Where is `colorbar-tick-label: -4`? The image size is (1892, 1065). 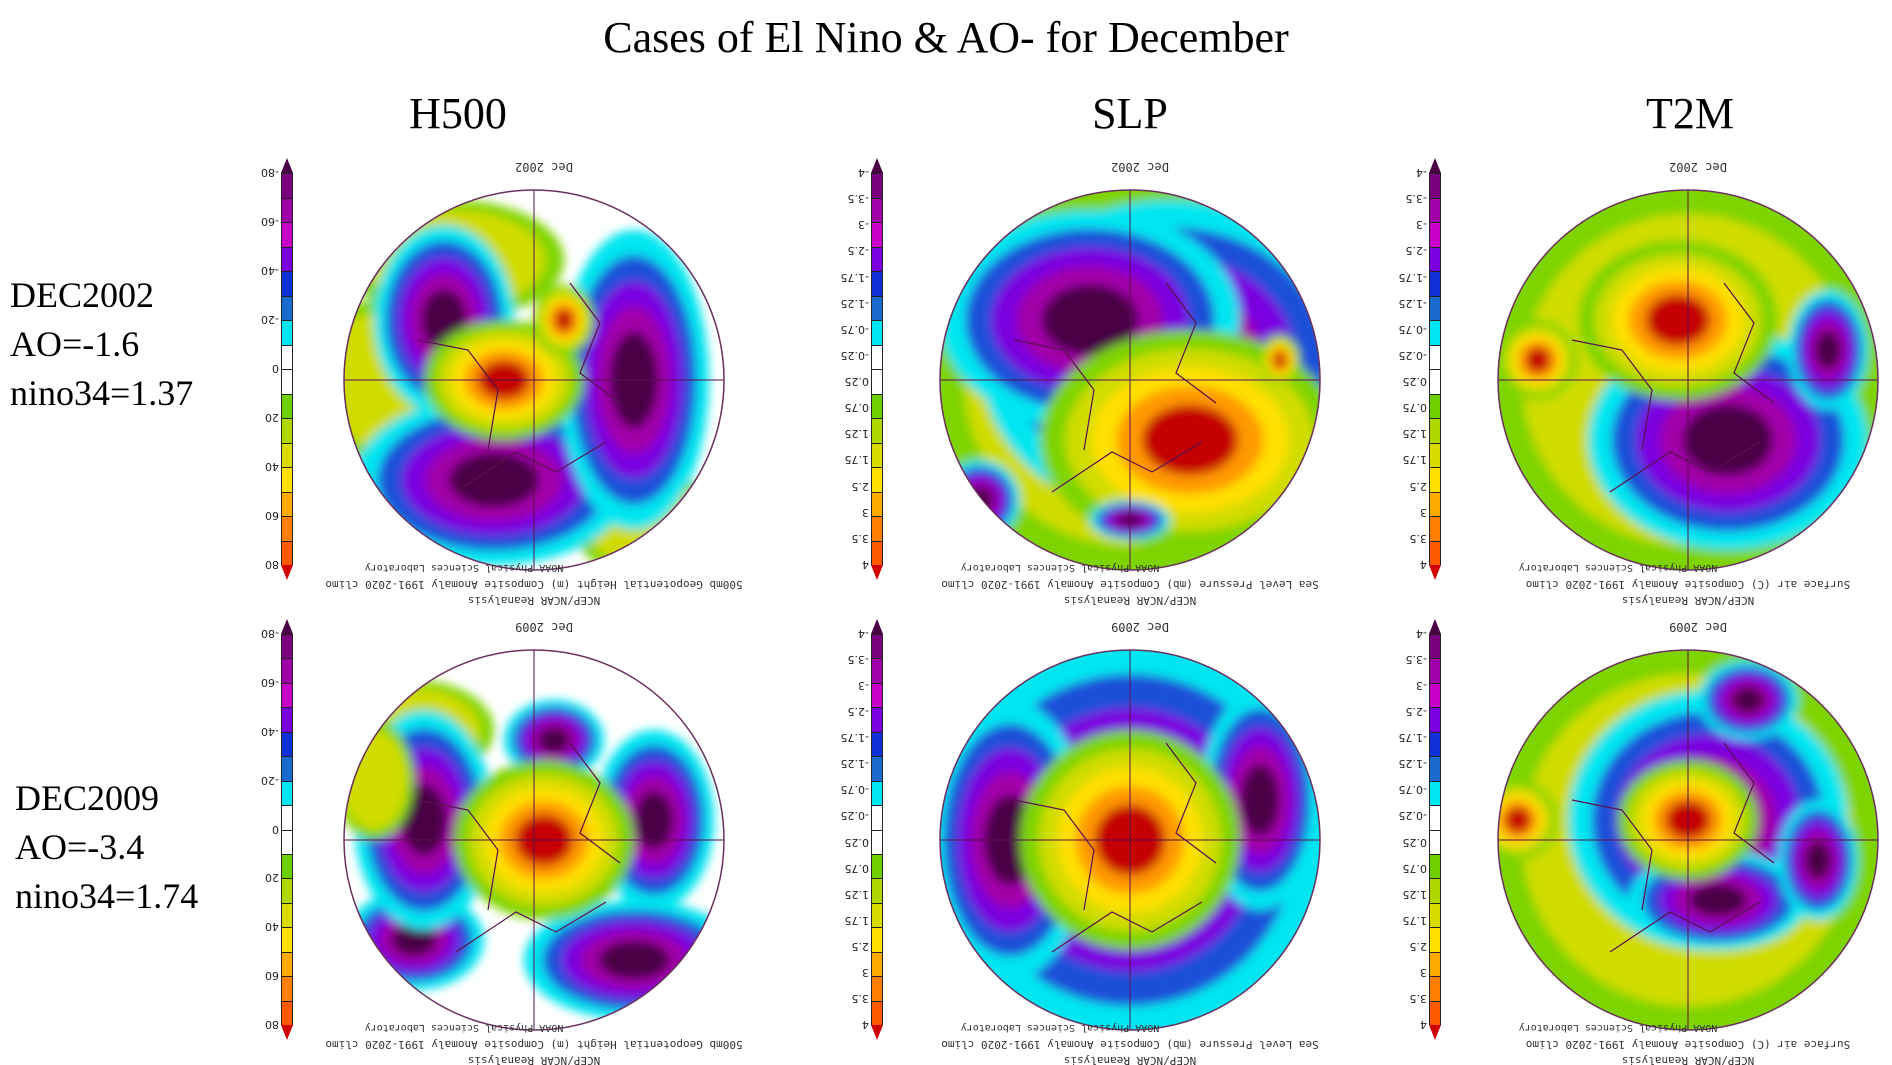 colorbar-tick-label: -4 is located at coordinates (1421, 633).